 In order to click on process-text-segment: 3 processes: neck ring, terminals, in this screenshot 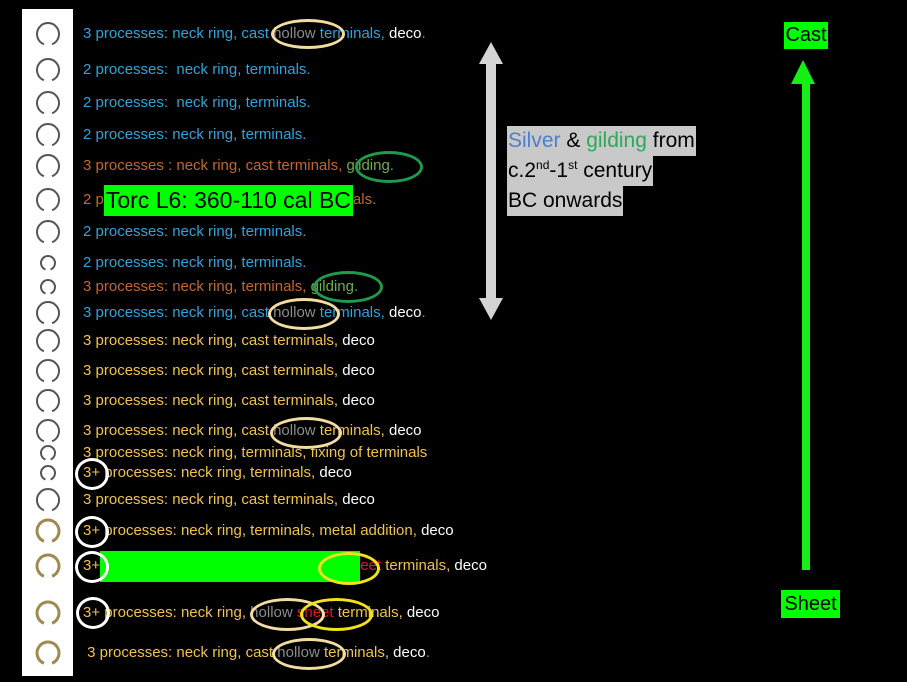, I will do `click(197, 286)`.